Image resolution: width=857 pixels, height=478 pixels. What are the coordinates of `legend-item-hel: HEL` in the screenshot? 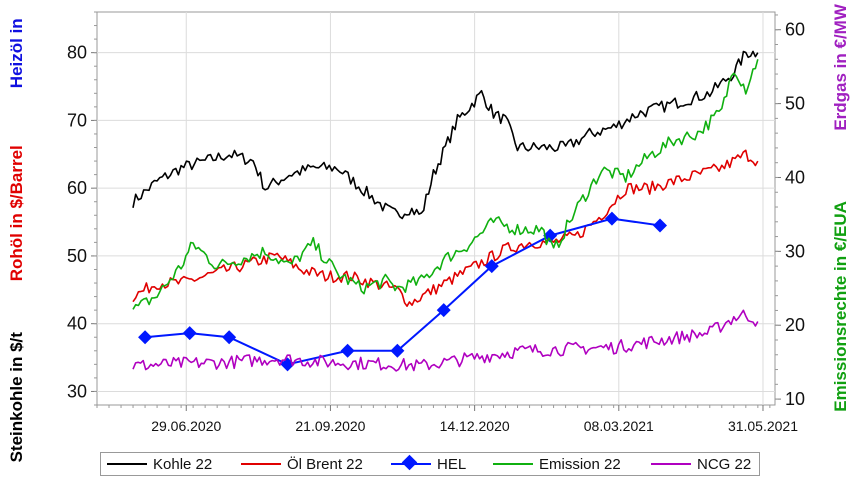 It's located at (428, 464).